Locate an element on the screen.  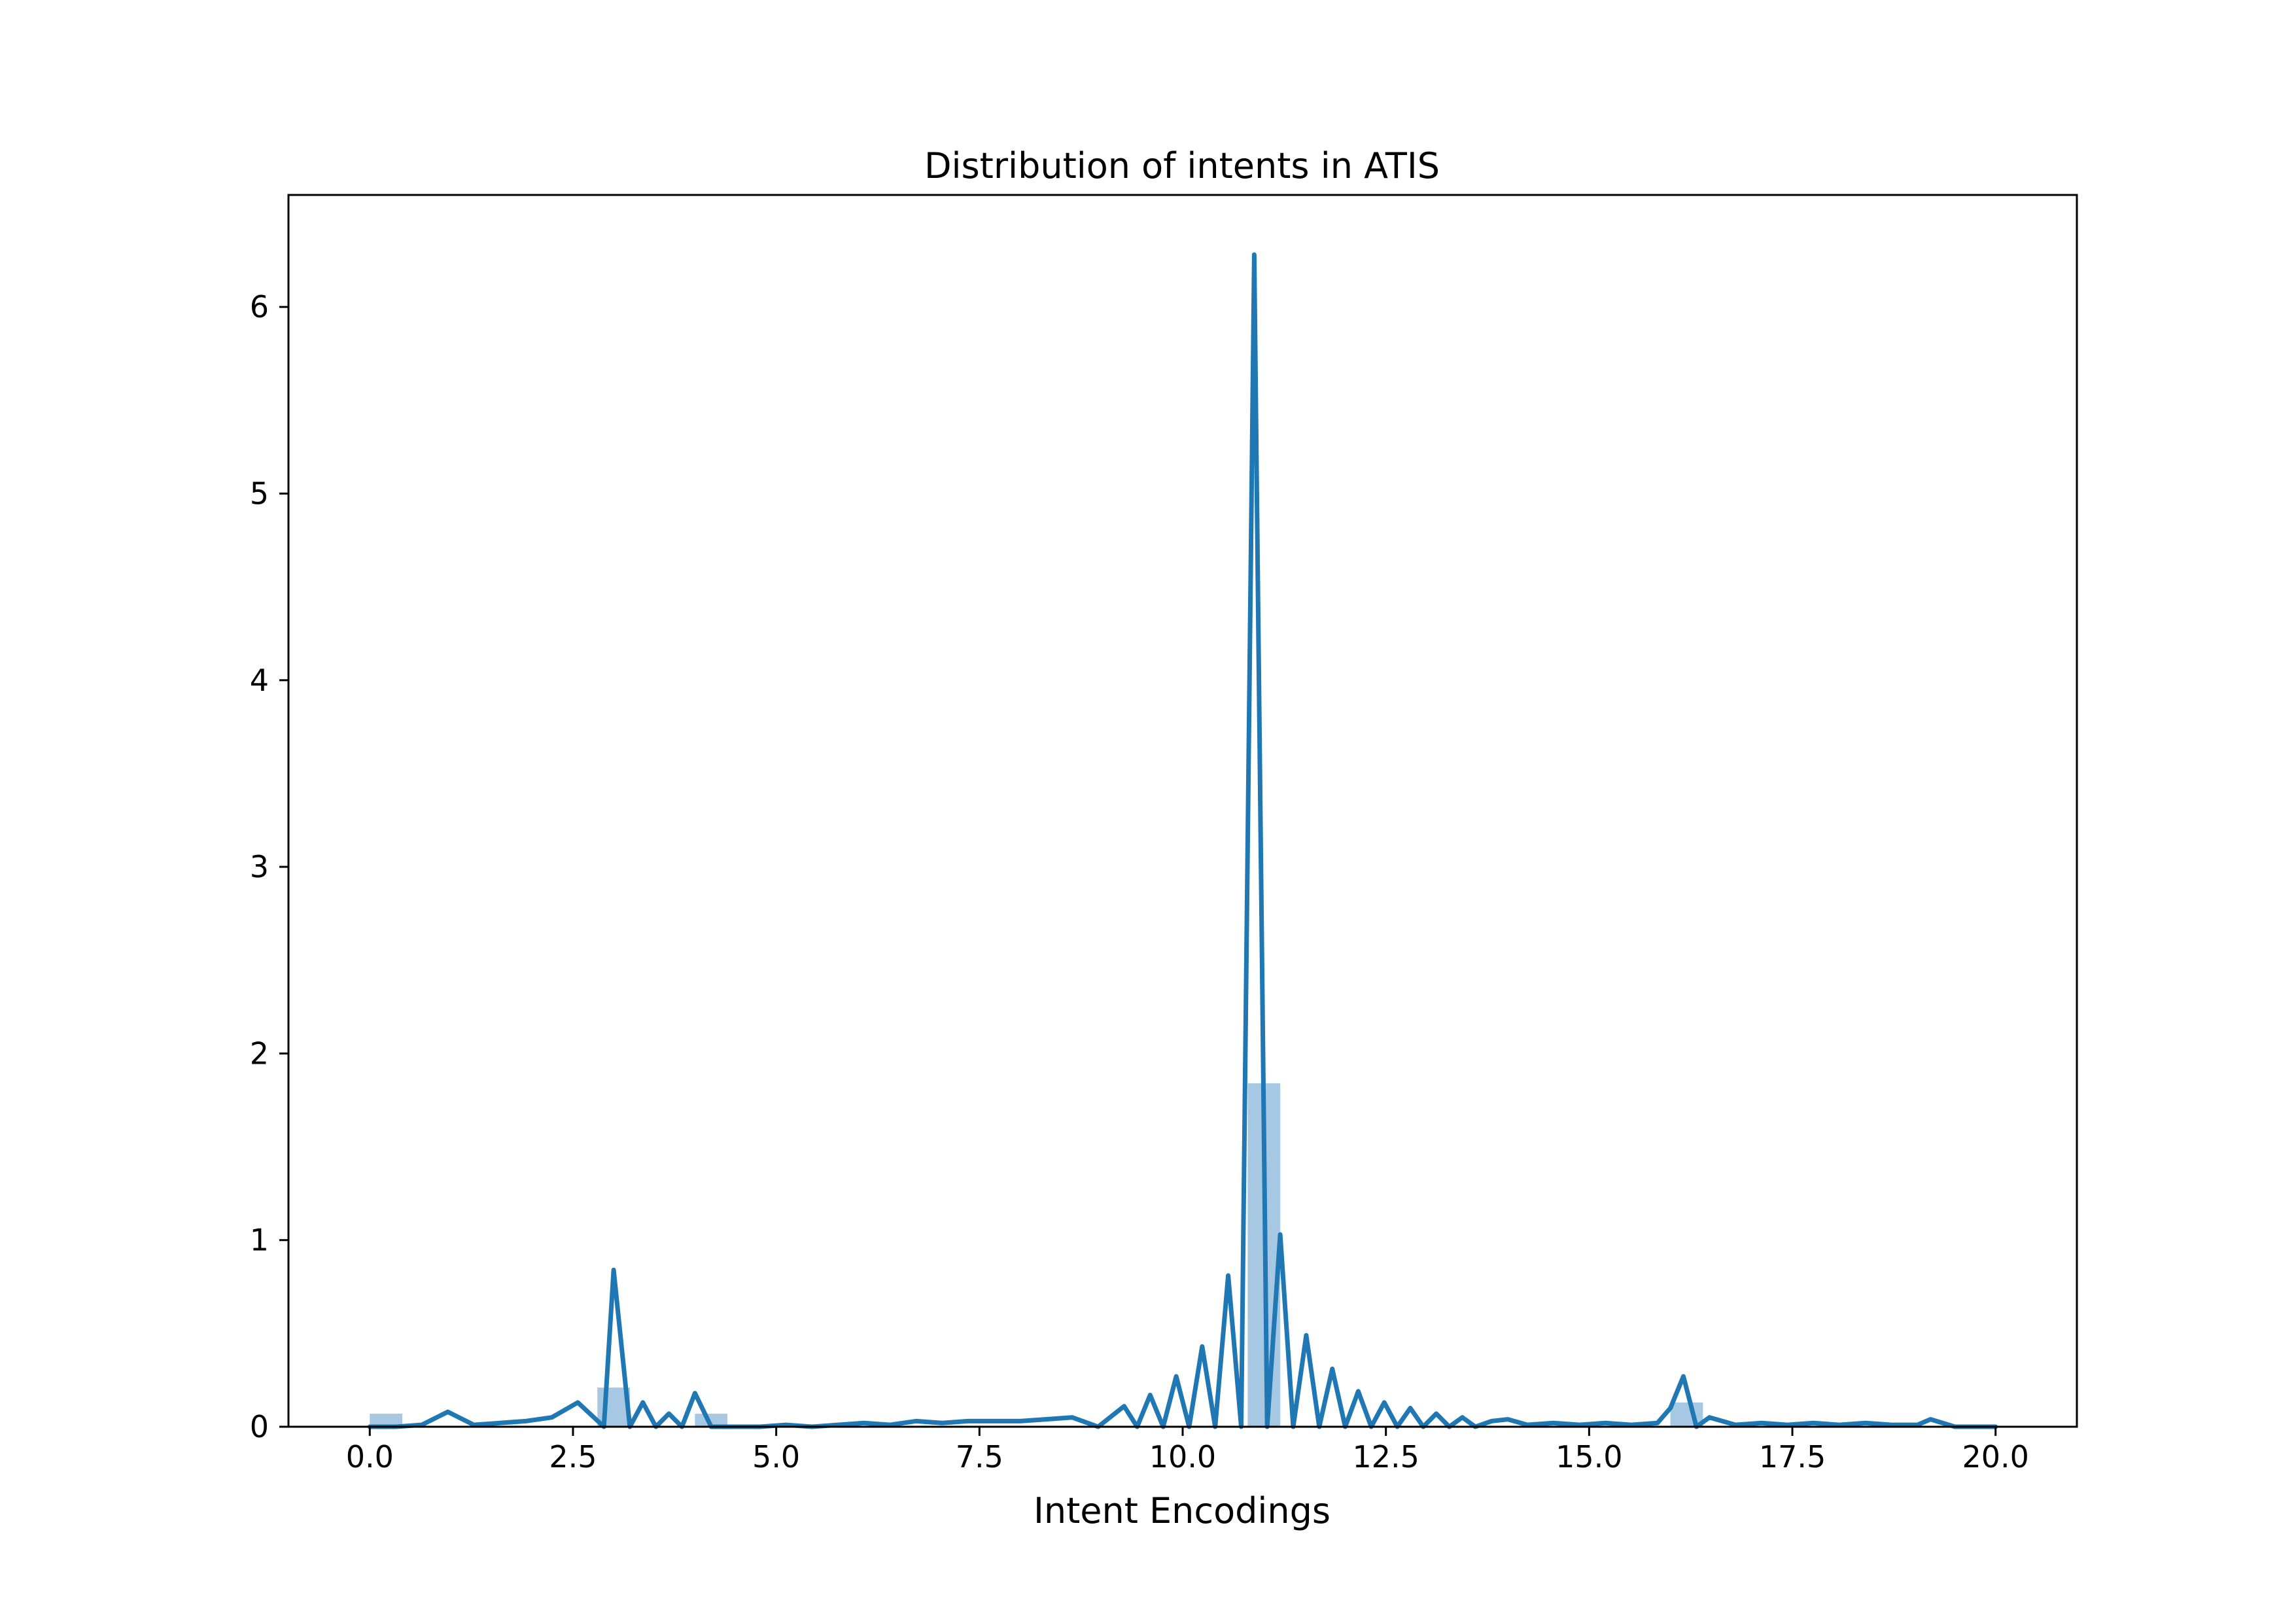
x-tick-label: 7.5 is located at coordinates (979, 1457).